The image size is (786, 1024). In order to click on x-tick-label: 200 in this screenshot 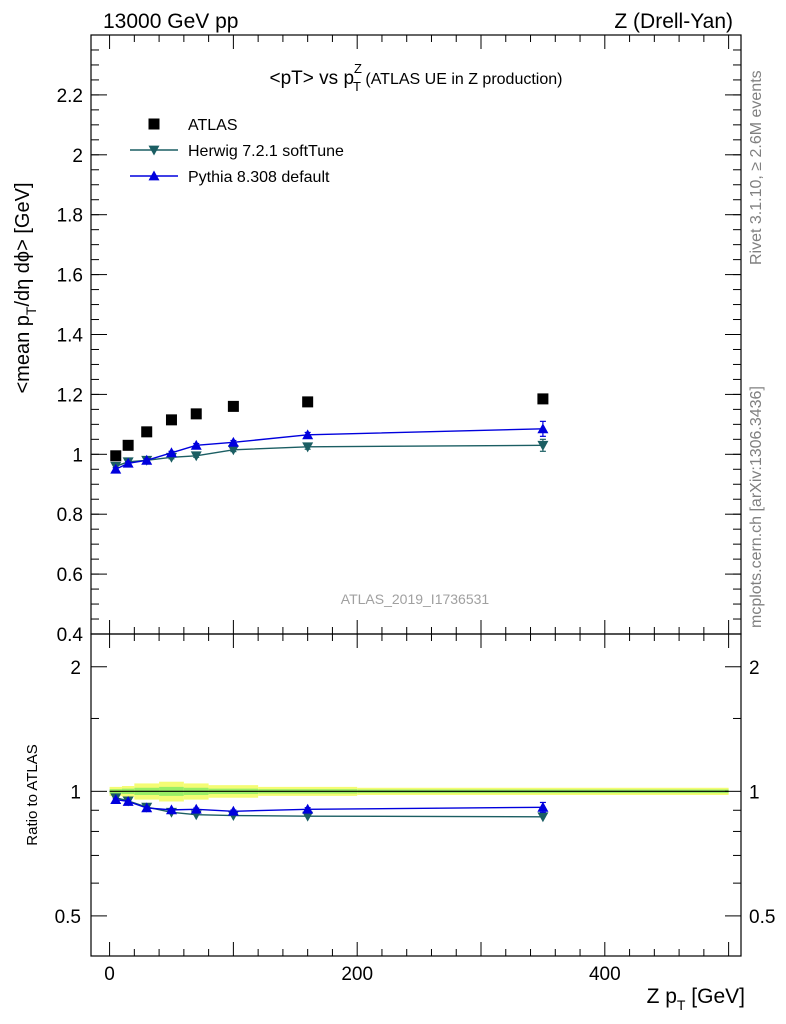, I will do `click(357, 974)`.